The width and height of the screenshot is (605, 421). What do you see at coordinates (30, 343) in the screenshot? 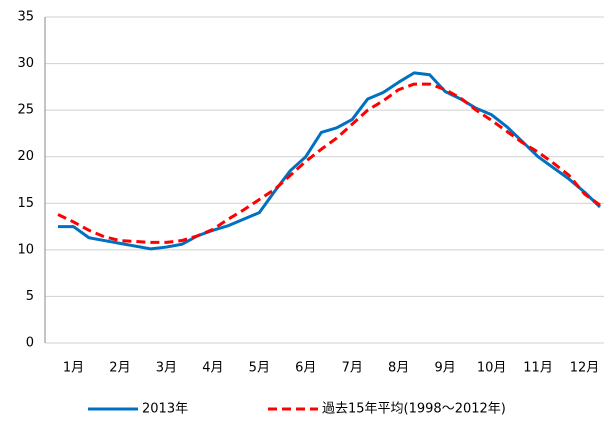
I see `y-tick-label: 0` at bounding box center [30, 343].